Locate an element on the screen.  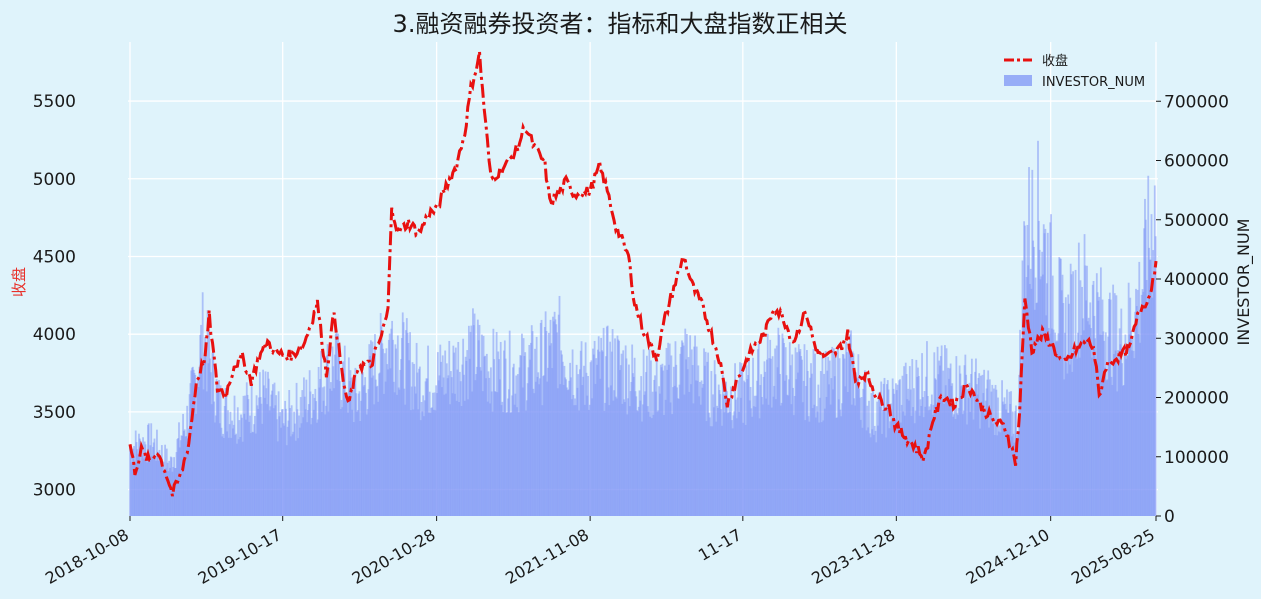
y-right-tick-label: 100000 is located at coordinates (1196, 458).